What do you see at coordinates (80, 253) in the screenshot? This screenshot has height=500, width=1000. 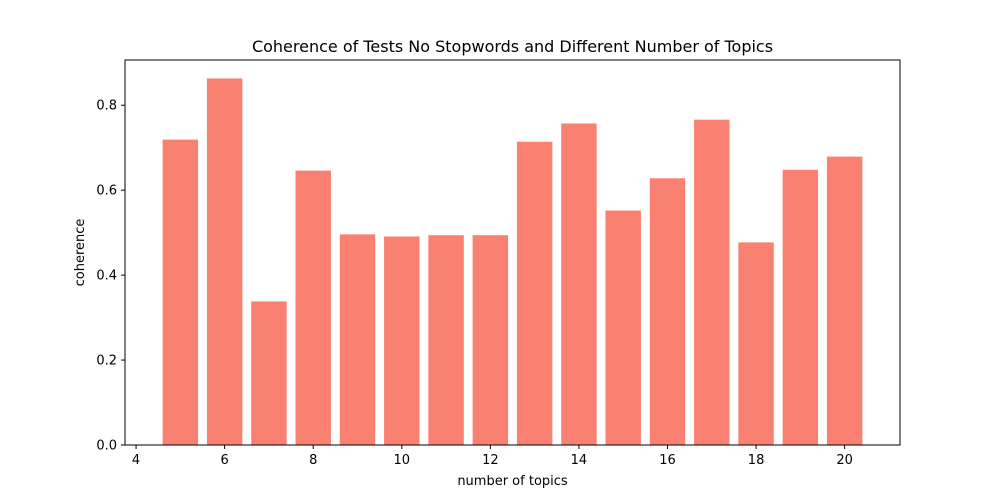 I see `y-axis-label: coherence` at bounding box center [80, 253].